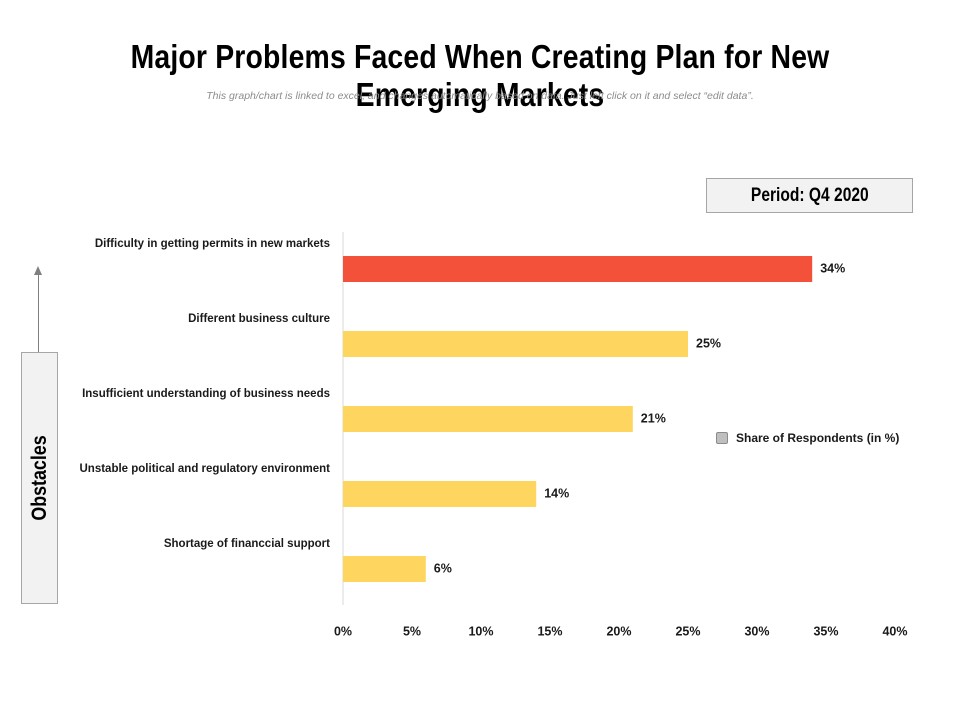 This screenshot has height=720, width=960. What do you see at coordinates (259, 319) in the screenshot?
I see `category-label: Different business culture` at bounding box center [259, 319].